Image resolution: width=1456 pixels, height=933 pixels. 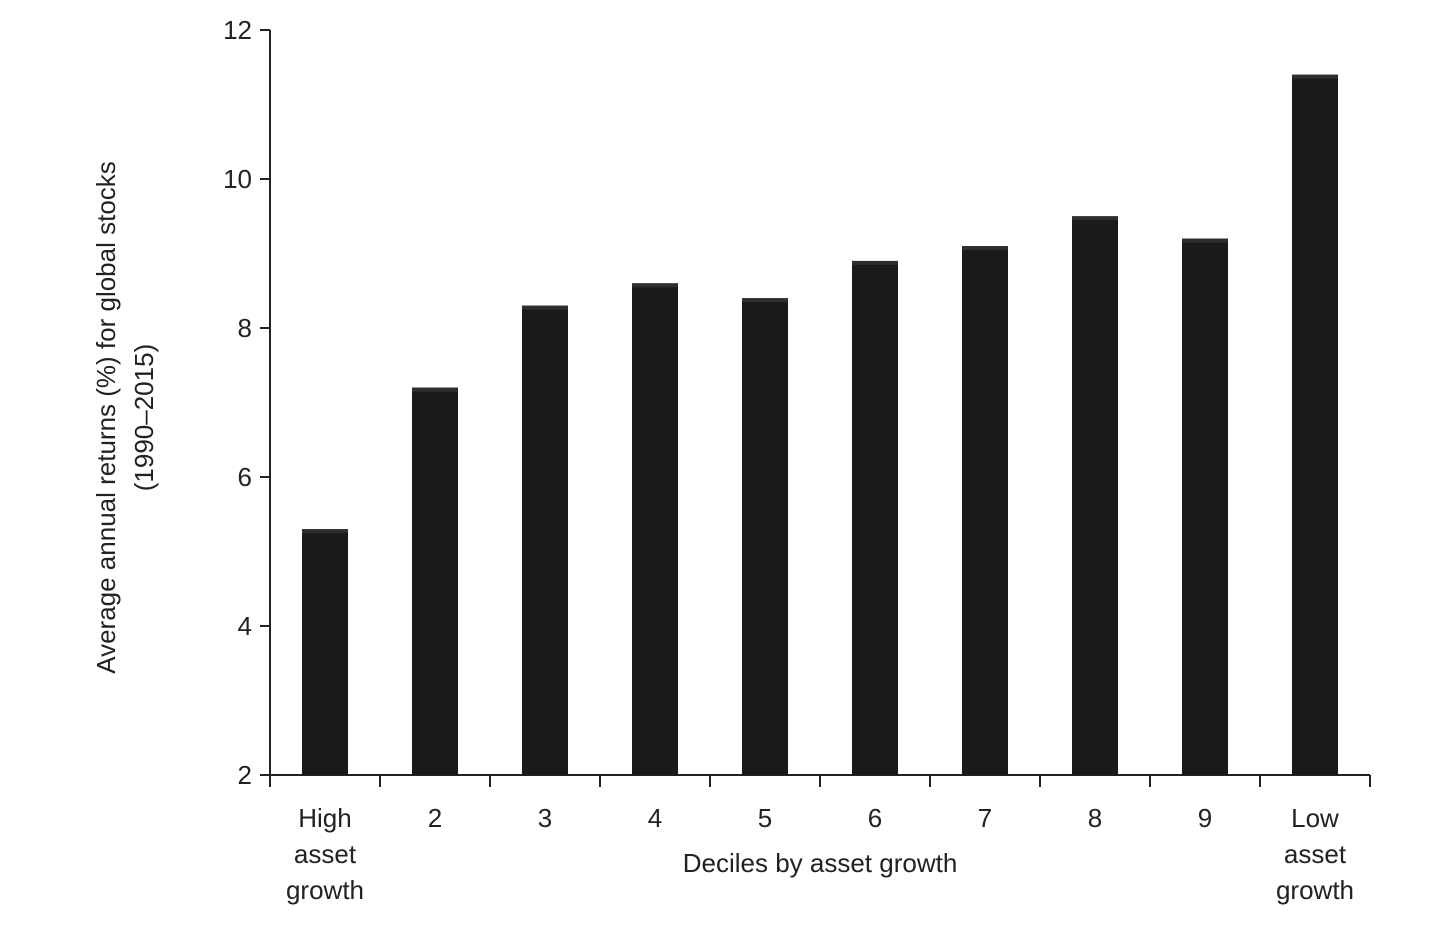 I want to click on y-axis-title-line: (1990–2015), so click(x=144, y=417).